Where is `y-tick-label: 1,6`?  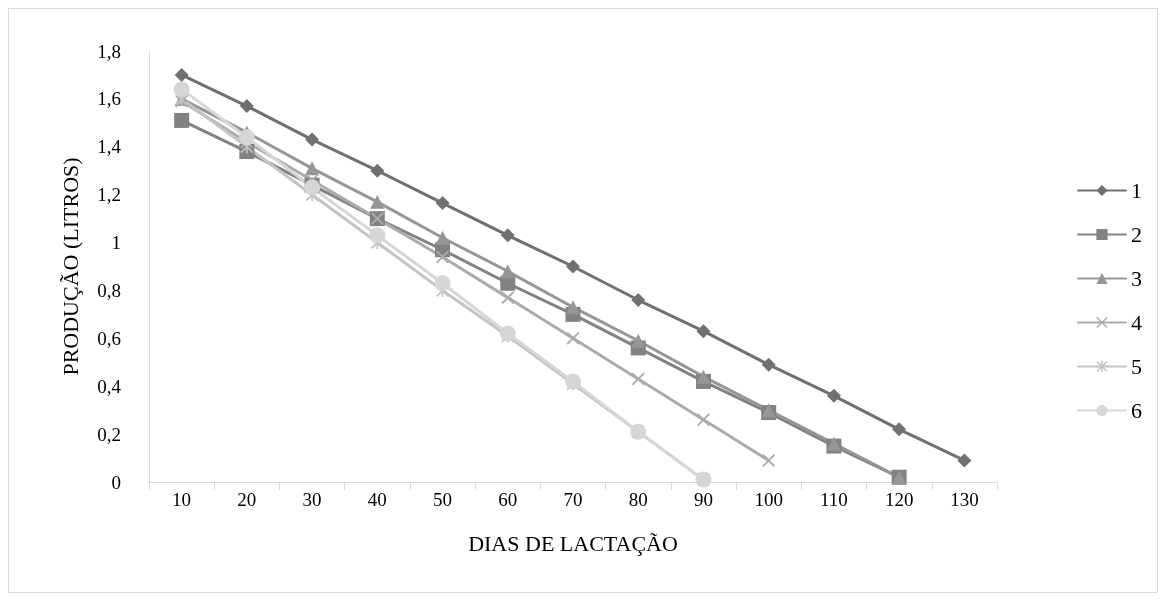
y-tick-label: 1,6 is located at coordinates (109, 99).